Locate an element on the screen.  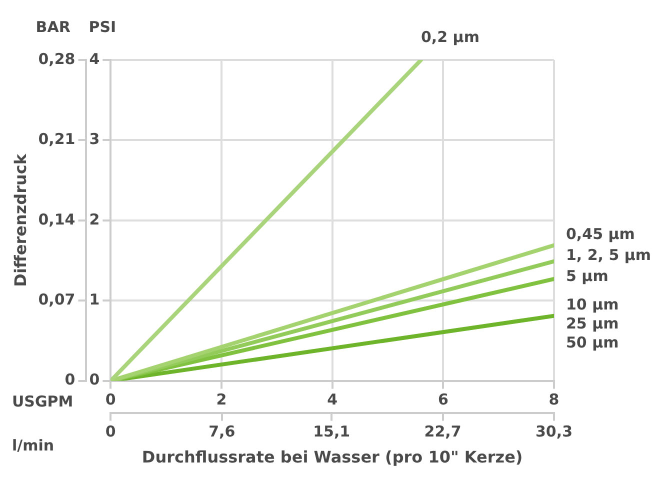
series-label: 10 µm is located at coordinates (592, 305).